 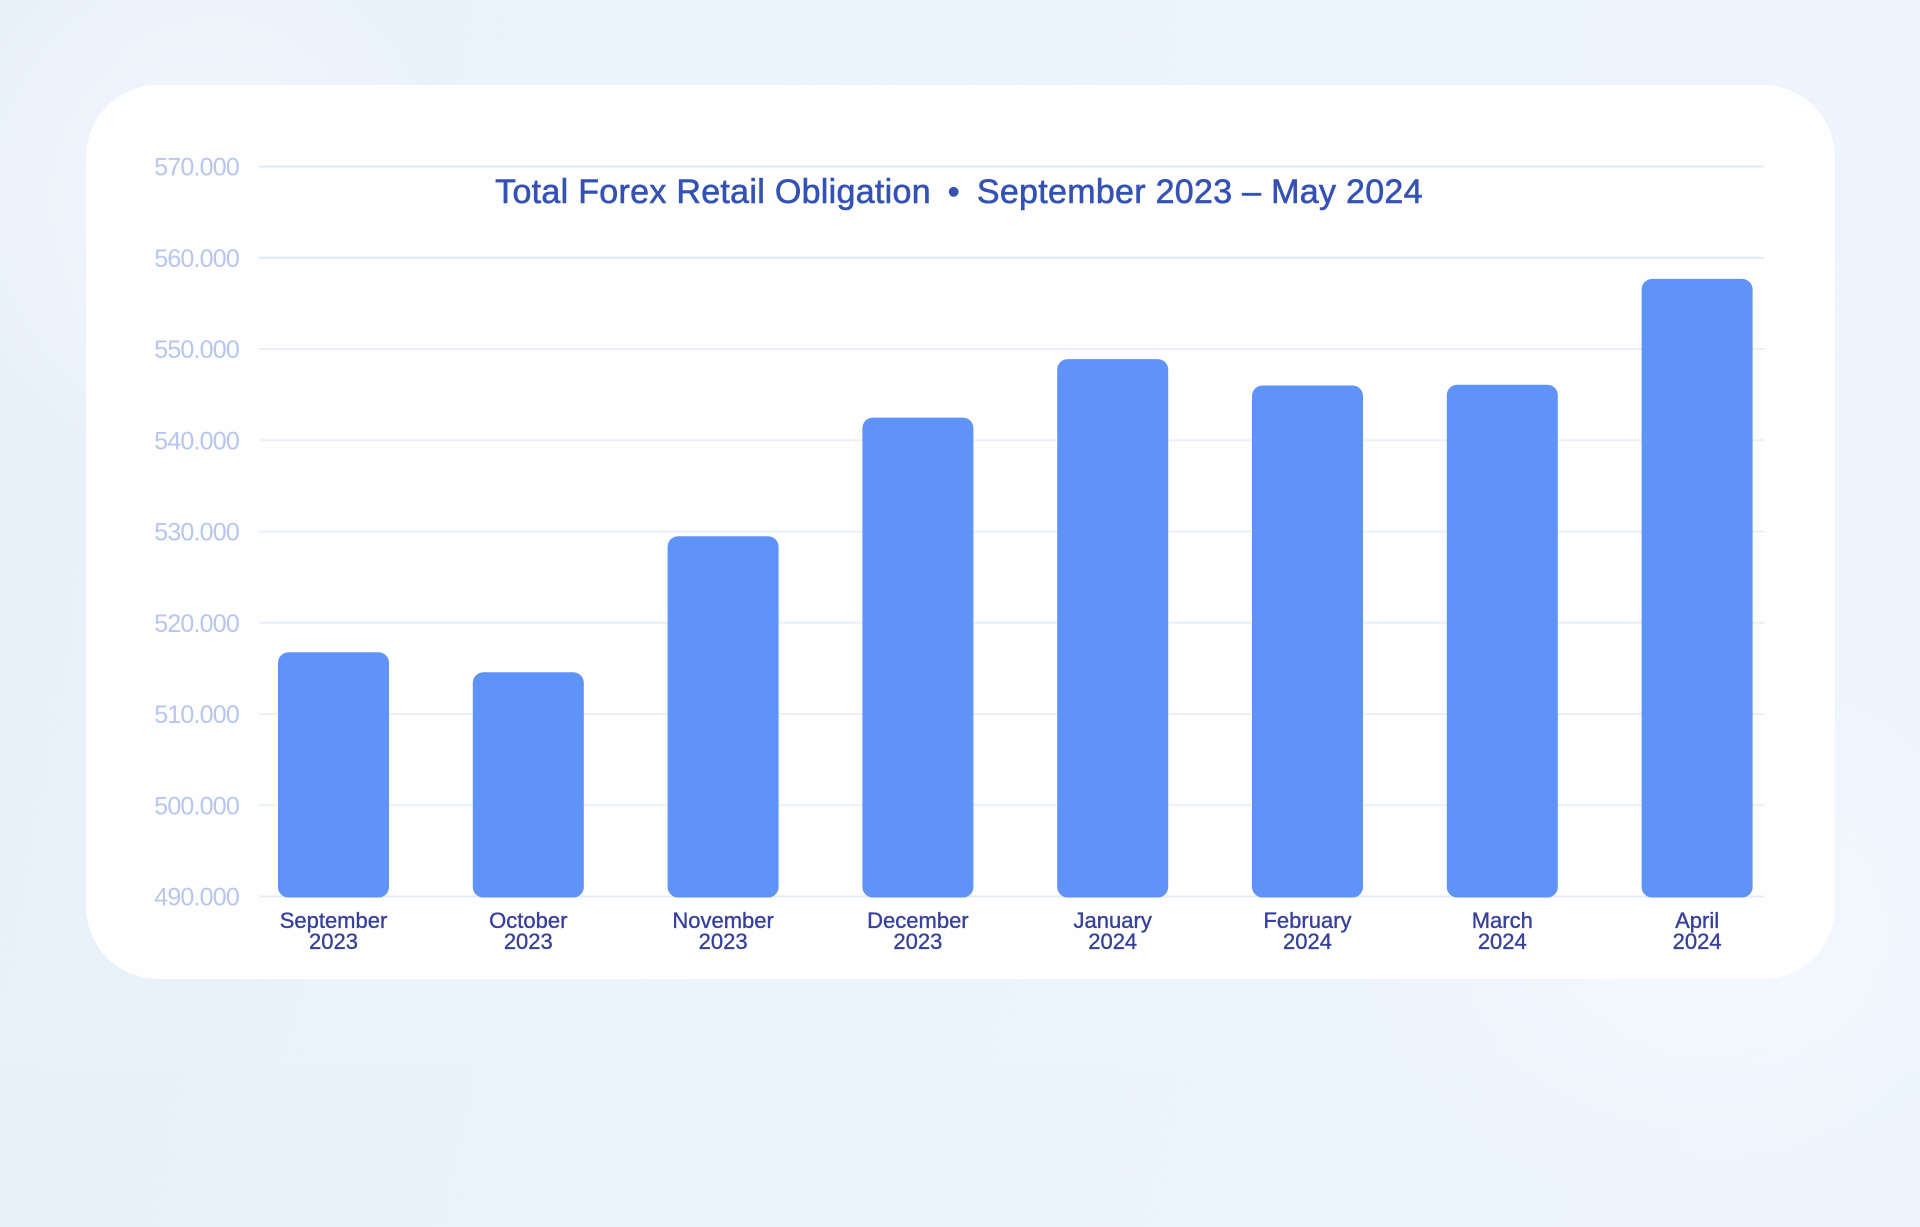 I want to click on svg-text: 570.000, so click(x=196, y=168).